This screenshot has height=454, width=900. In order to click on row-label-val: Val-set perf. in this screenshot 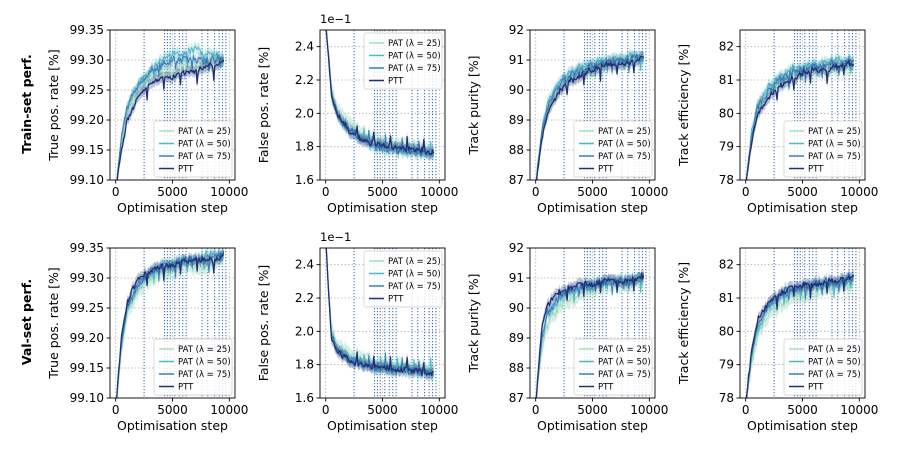, I will do `click(26, 322)`.